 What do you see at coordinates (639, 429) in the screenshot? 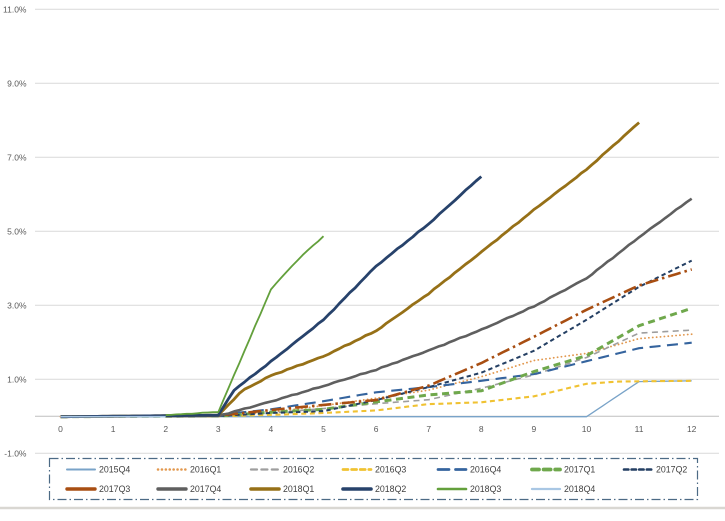
I see `svg-text: 11` at bounding box center [639, 429].